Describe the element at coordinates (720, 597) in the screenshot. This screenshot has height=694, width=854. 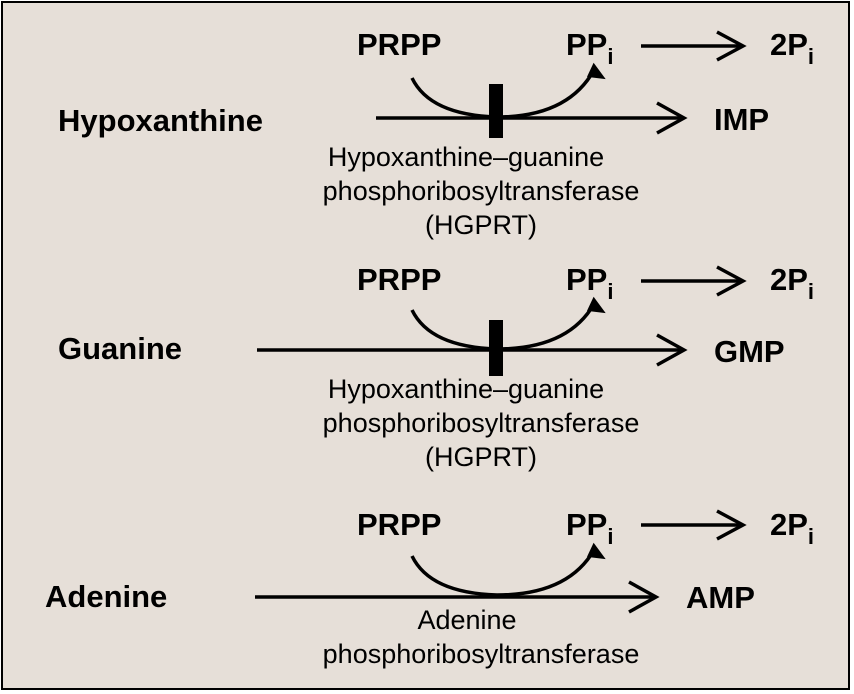
I see `product-label: AMP` at that location.